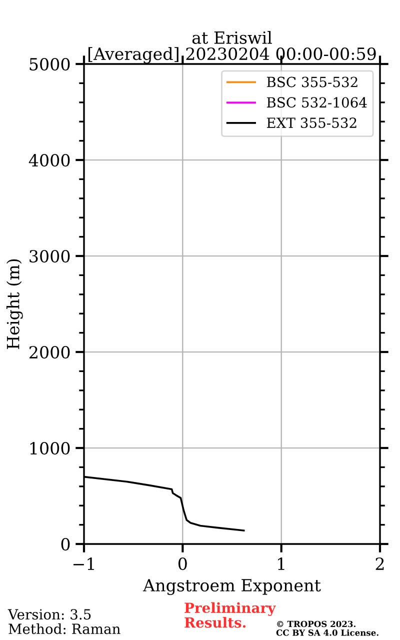 The height and width of the screenshot is (640, 400). Describe the element at coordinates (312, 82) in the screenshot. I see `legend-label: BSC 355-532` at that location.